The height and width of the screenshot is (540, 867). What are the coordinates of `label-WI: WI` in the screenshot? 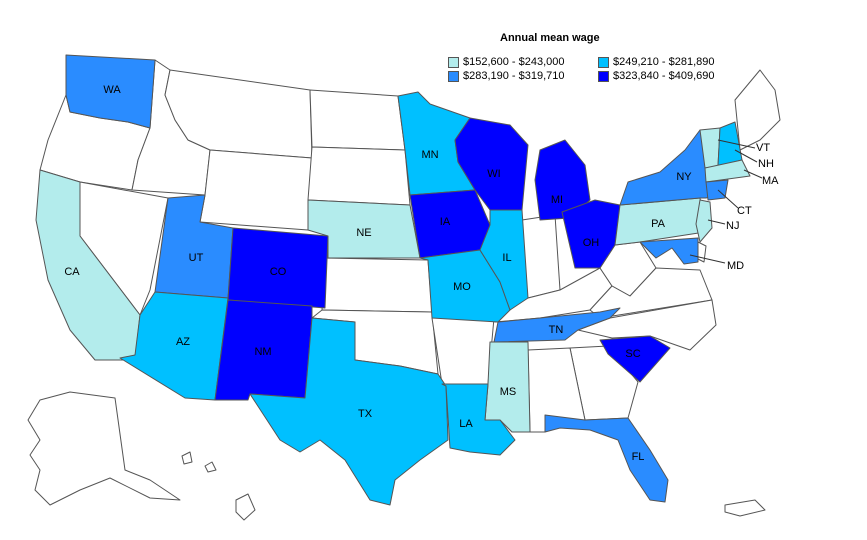 It's located at (493, 174).